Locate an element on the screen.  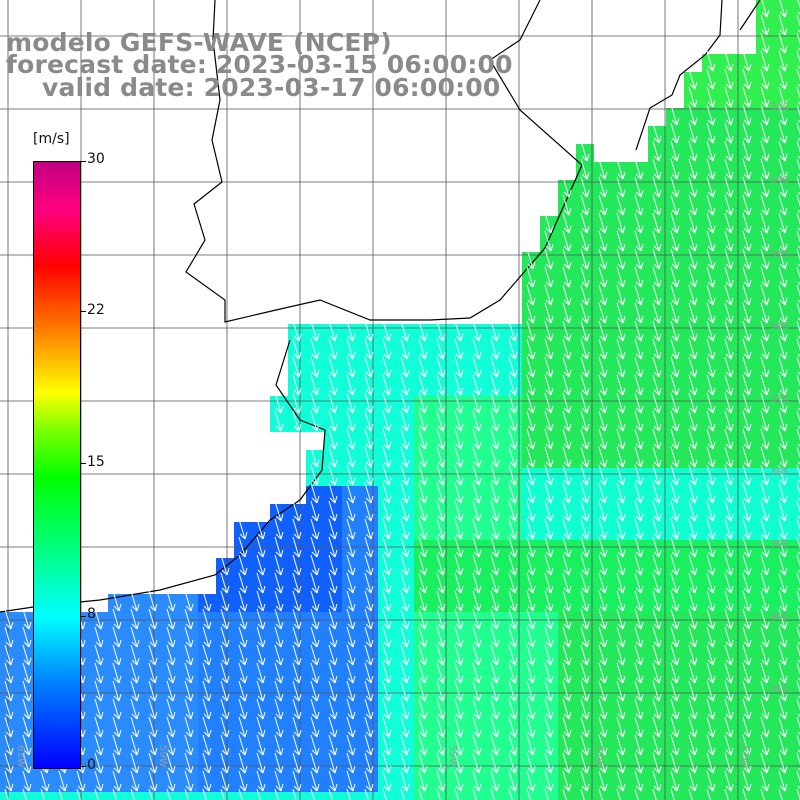
latitude-label: 37S is located at coordinates (779, 399).